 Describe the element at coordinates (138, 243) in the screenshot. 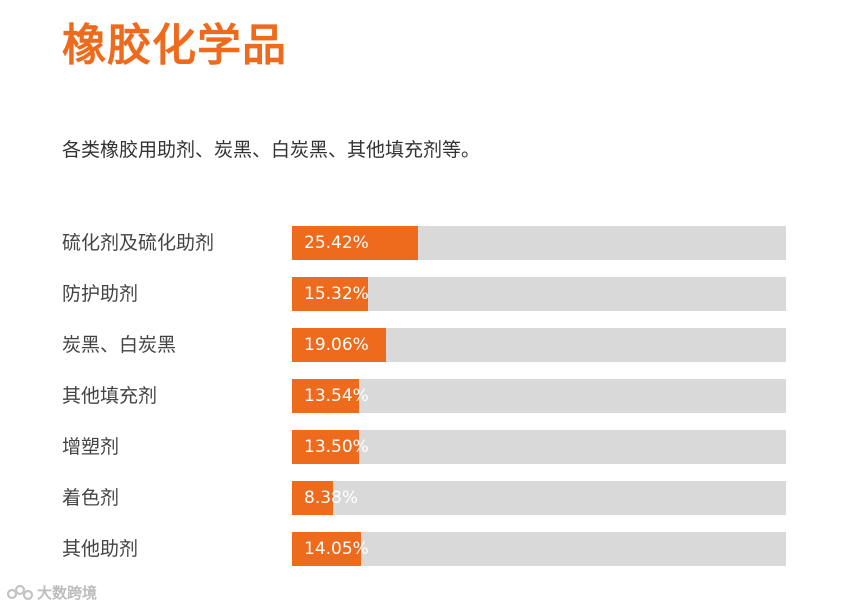

I see `bar-category-label: 硫化剂及硫化助剂` at that location.